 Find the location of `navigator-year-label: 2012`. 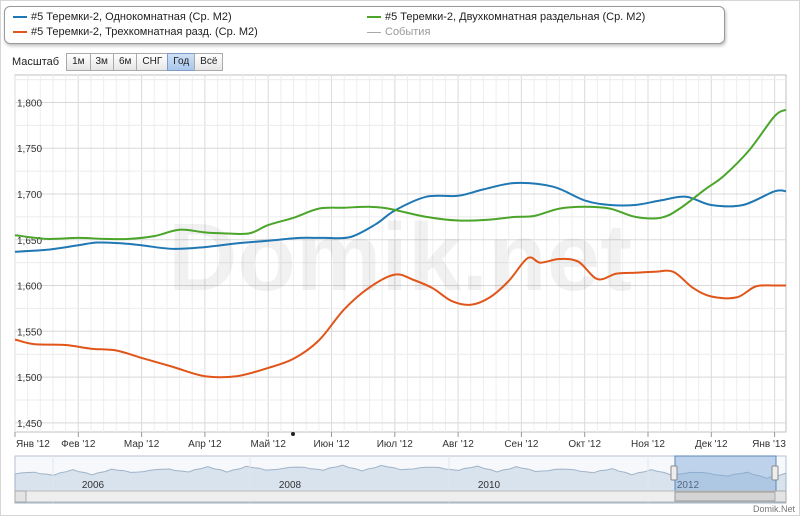

navigator-year-label: 2012 is located at coordinates (688, 485).